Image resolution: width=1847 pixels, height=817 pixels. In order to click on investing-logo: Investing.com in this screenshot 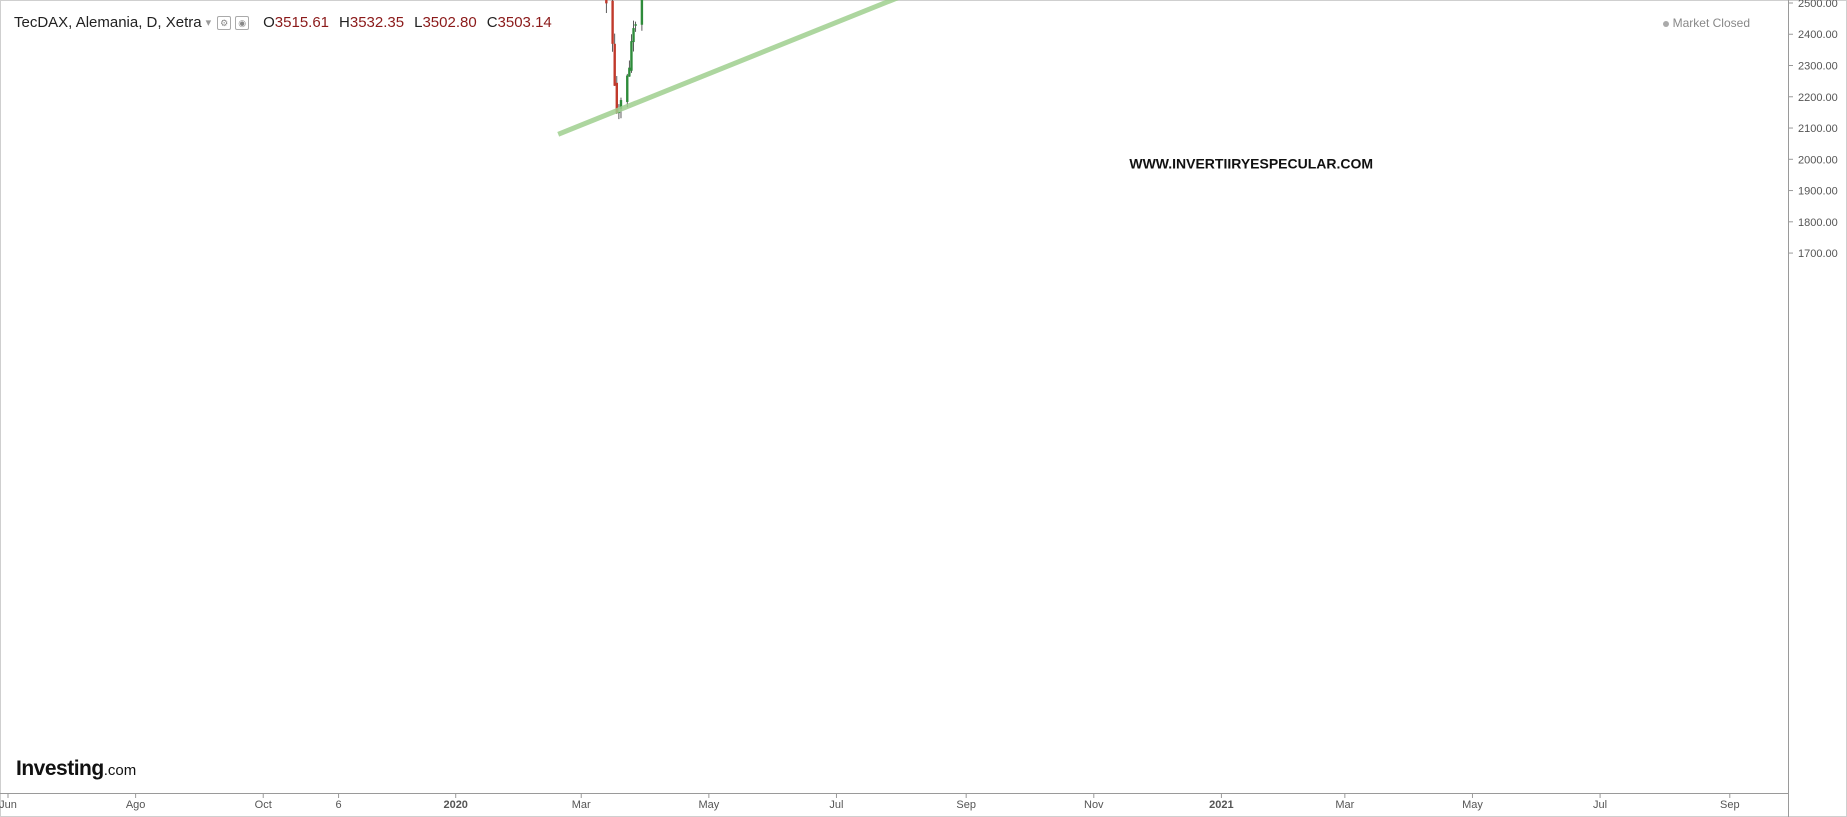, I will do `click(76, 769)`.